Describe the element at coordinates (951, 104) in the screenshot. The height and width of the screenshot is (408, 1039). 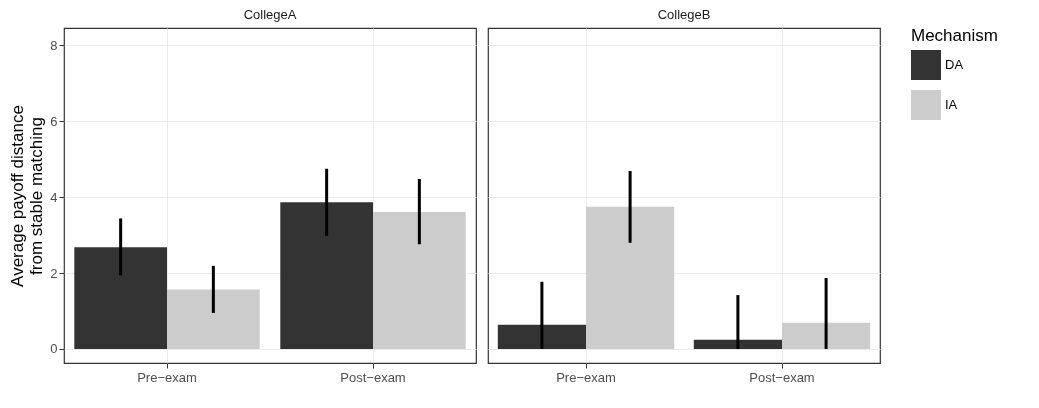
I see `legend-label: IA` at that location.